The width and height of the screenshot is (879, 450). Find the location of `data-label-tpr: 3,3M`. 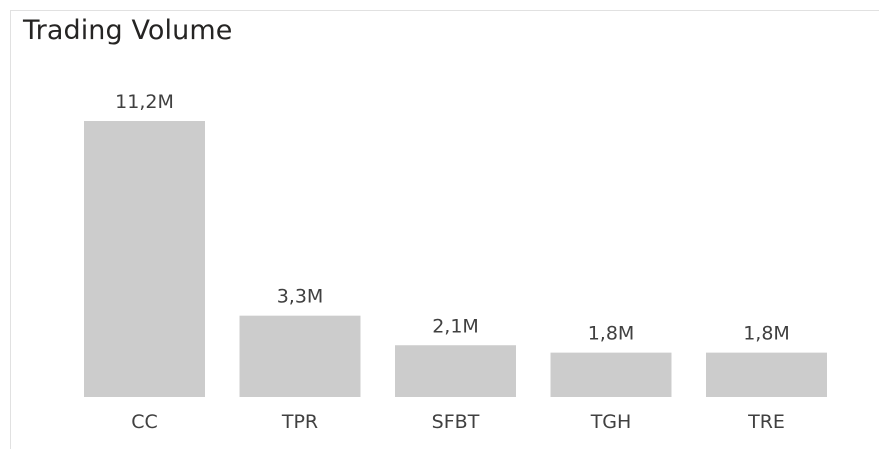

data-label-tpr: 3,3M is located at coordinates (300, 297).